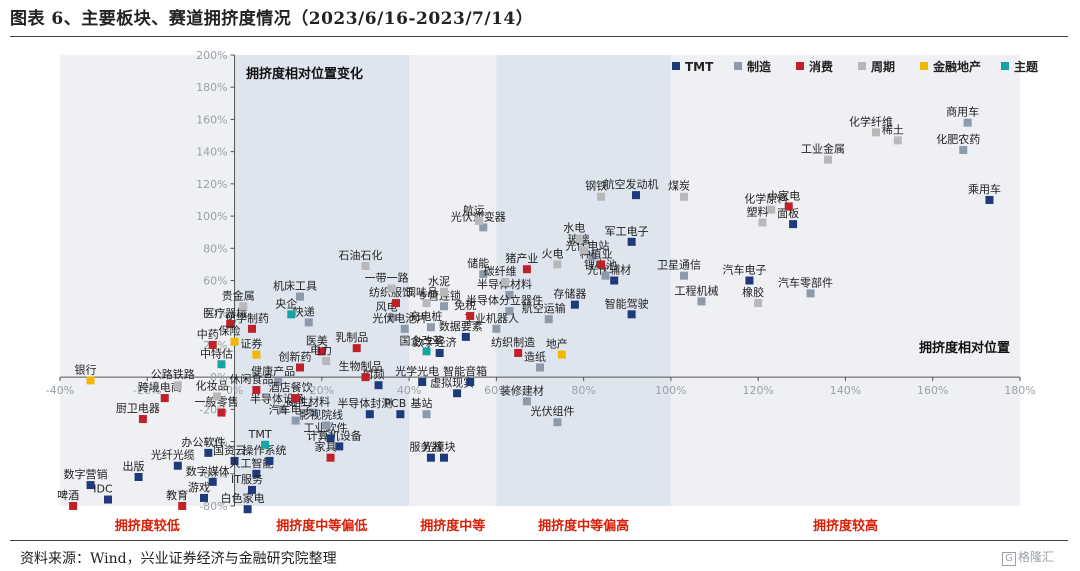 The height and width of the screenshot is (571, 1080). I want to click on point-label: 化肥农药, so click(958, 139).